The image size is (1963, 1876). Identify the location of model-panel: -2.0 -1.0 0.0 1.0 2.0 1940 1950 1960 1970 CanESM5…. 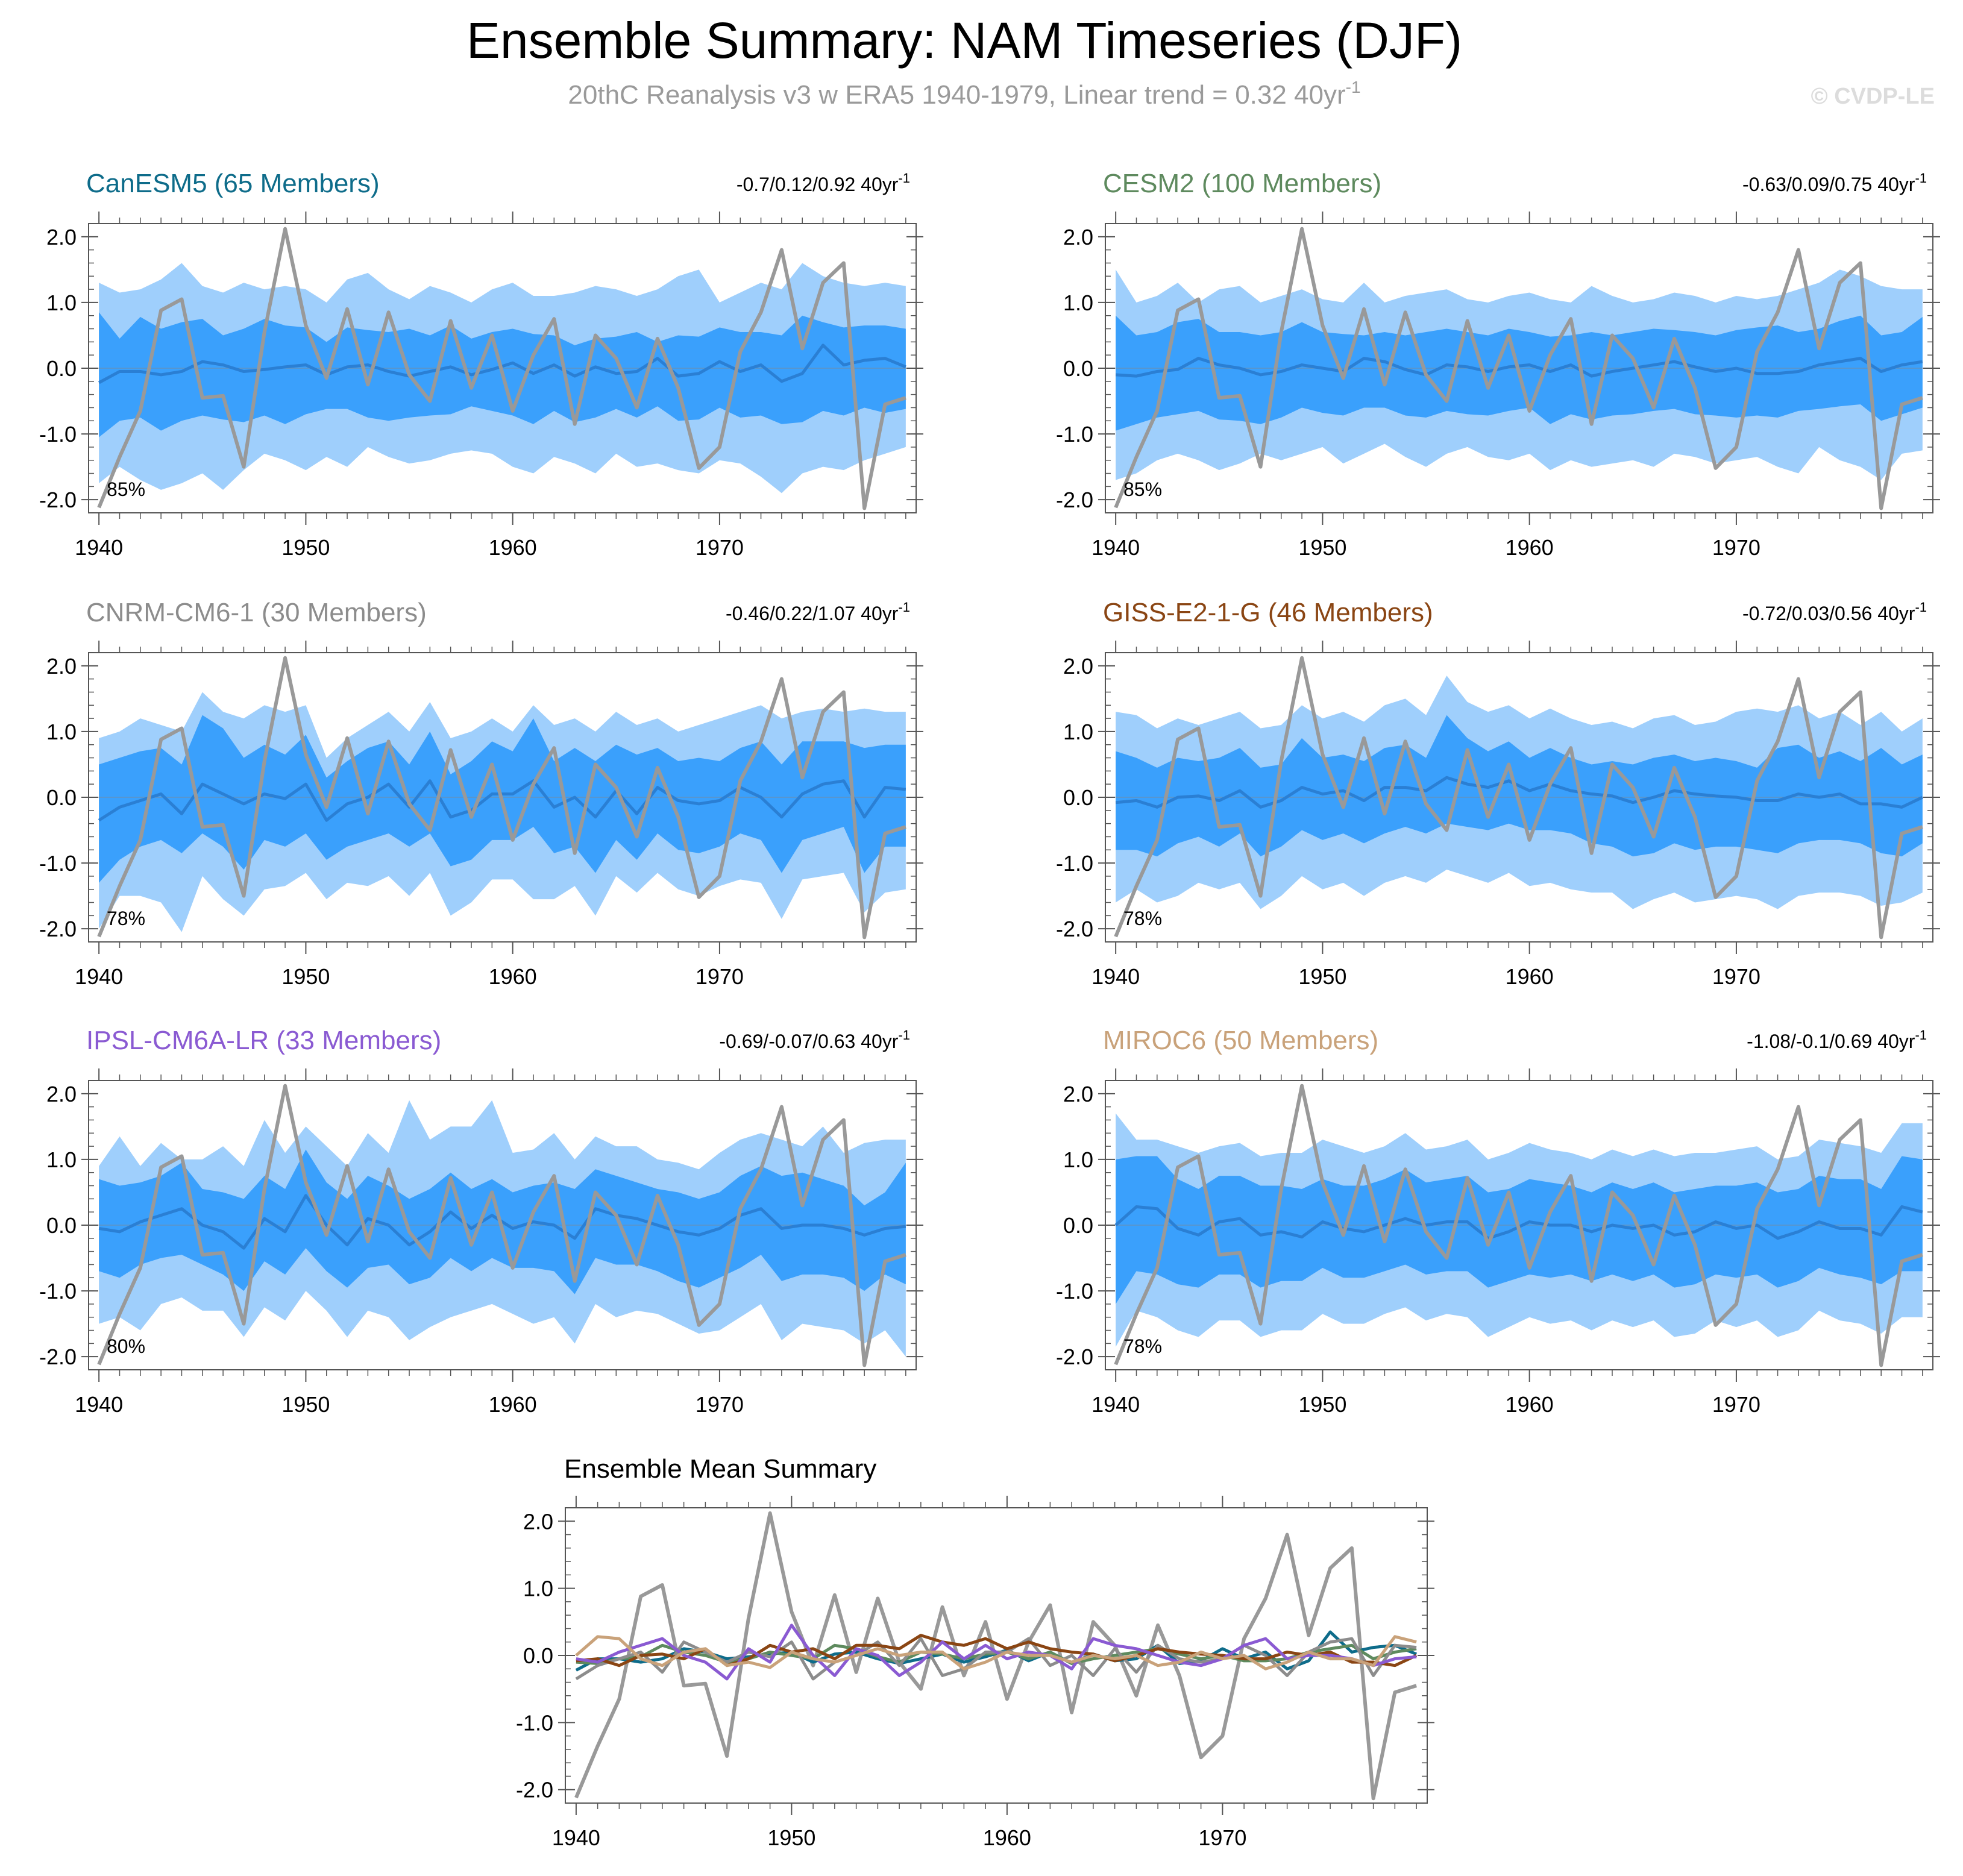
(481, 364).